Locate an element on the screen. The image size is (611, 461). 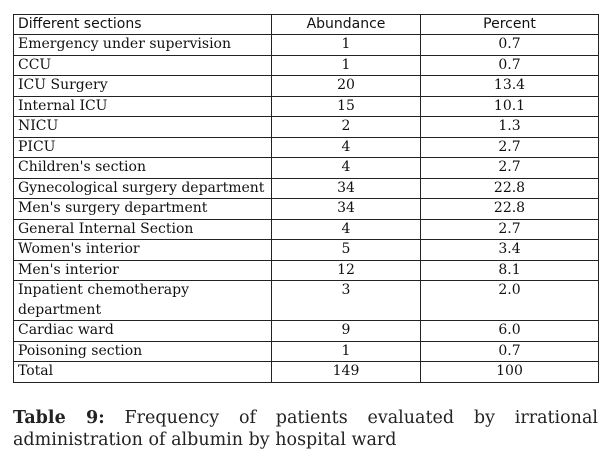
section-cell: Emergency under supervision is located at coordinates (142, 45).